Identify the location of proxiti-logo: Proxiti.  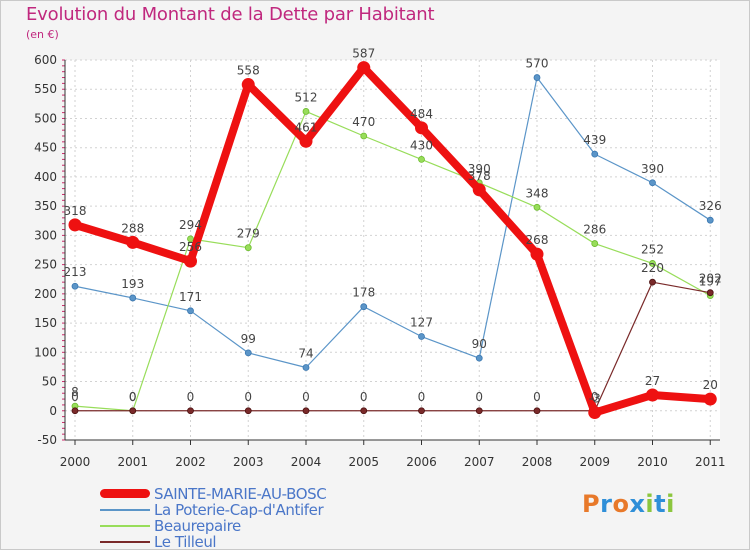
(628, 504).